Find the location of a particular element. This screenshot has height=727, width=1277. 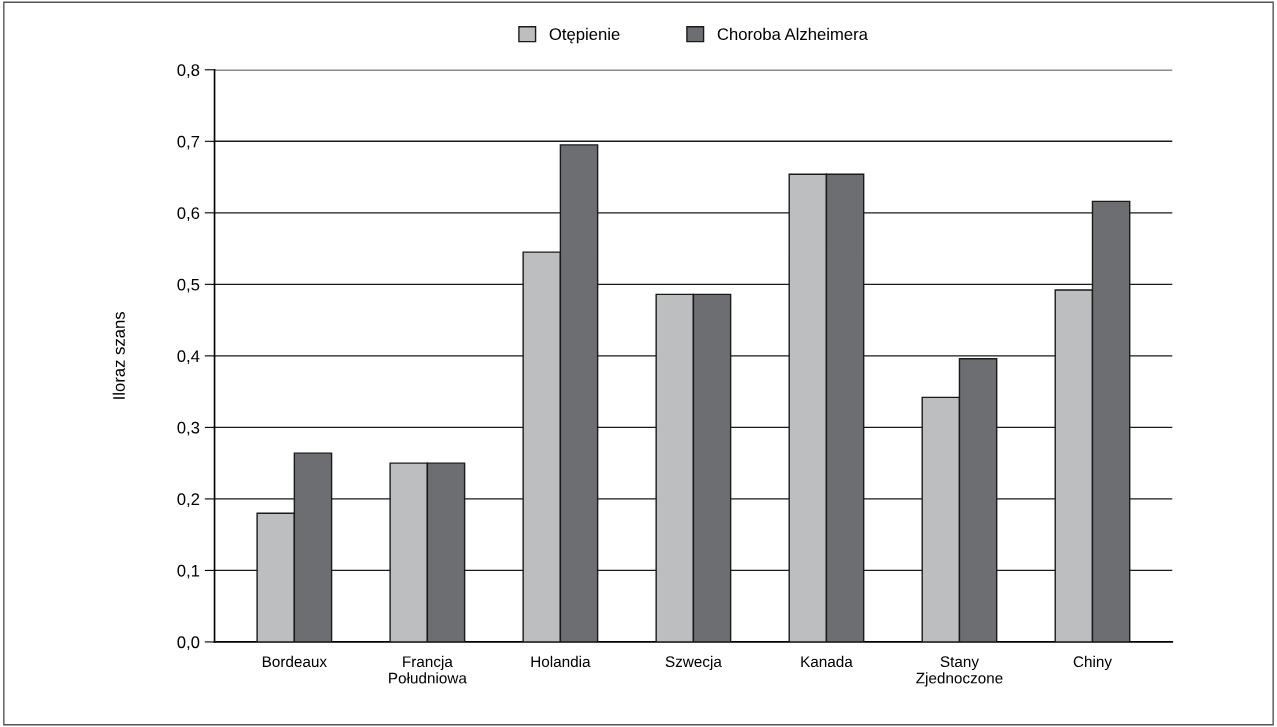

y-tick-label: 0,8 is located at coordinates (188, 71).